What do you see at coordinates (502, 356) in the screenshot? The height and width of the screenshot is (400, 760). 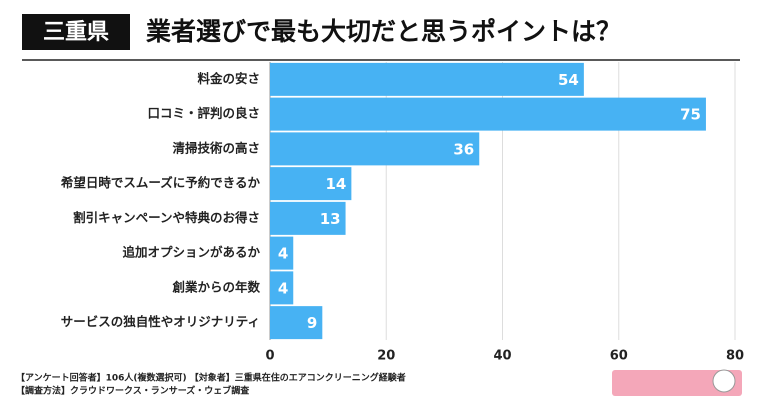 I see `x-tick-label: 40` at bounding box center [502, 356].